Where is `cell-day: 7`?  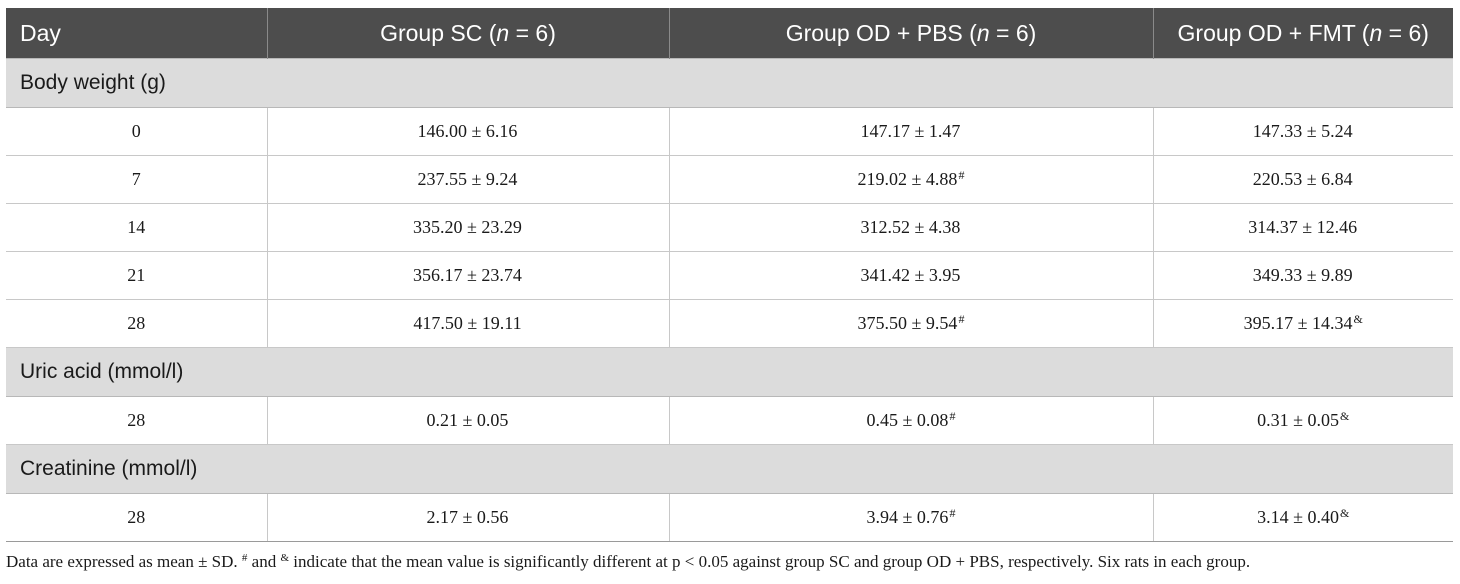 cell-day: 7 is located at coordinates (137, 179).